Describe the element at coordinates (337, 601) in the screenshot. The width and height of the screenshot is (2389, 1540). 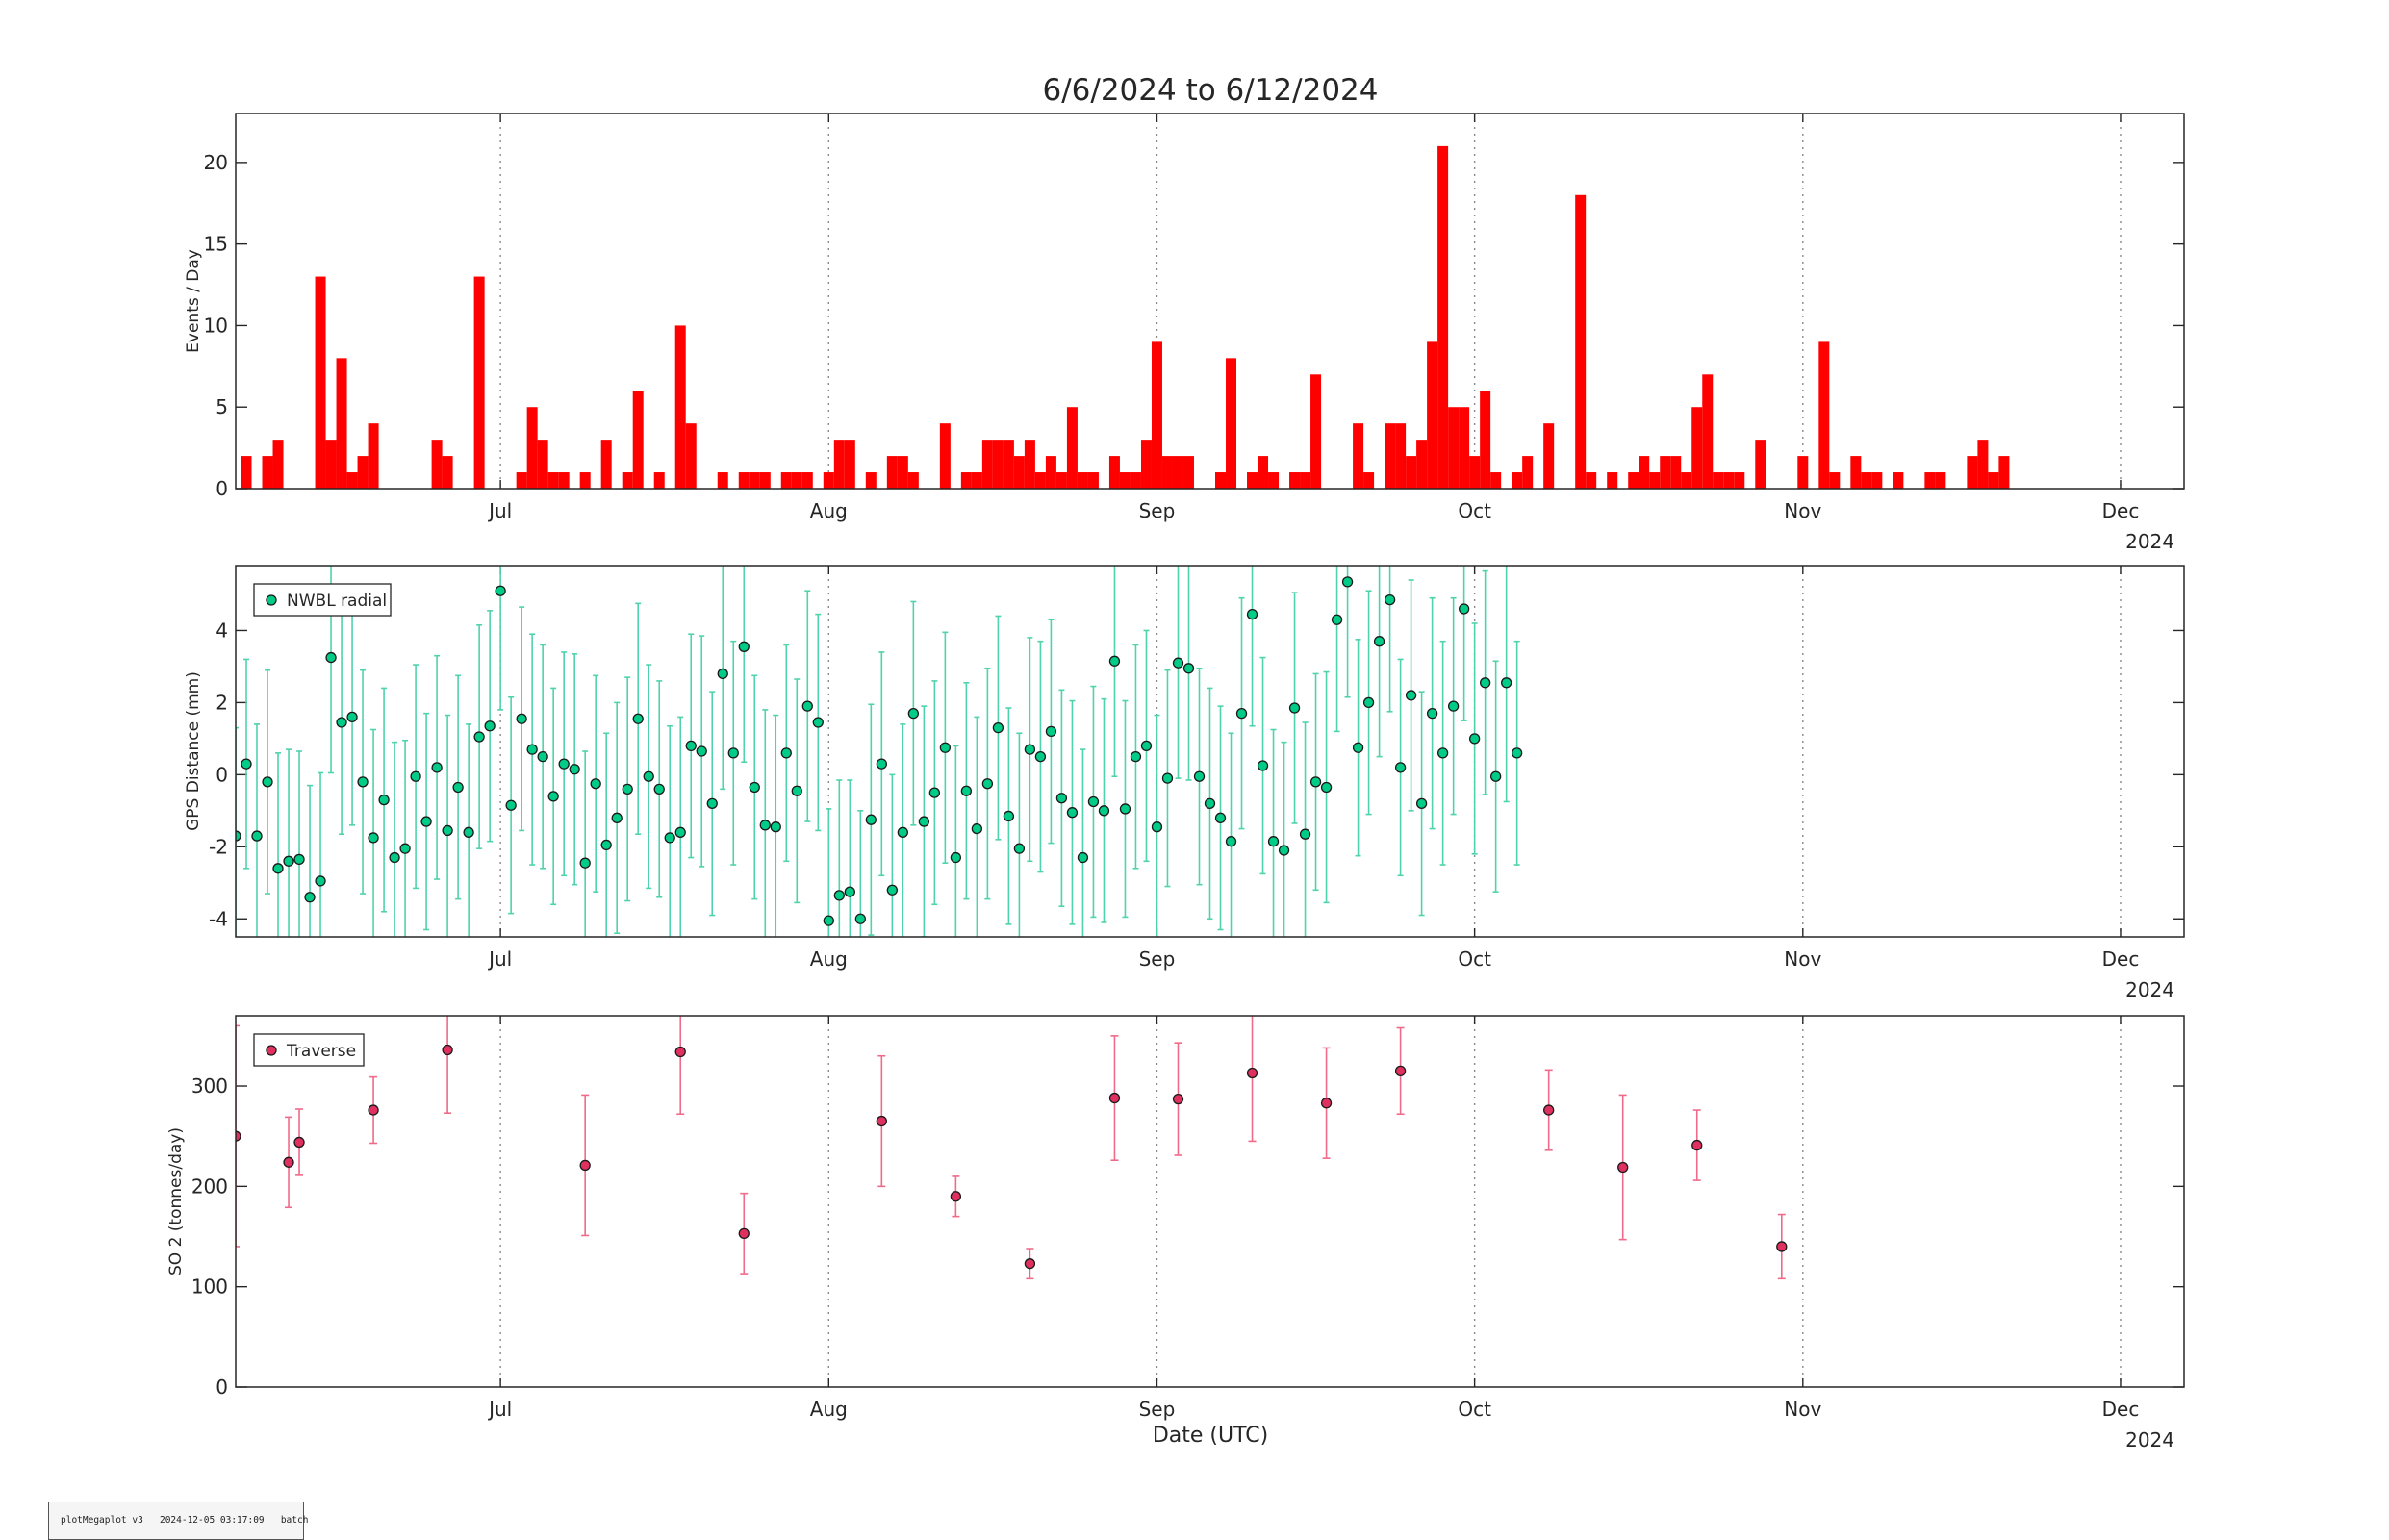
I see `legend-label: NWBL radial` at that location.